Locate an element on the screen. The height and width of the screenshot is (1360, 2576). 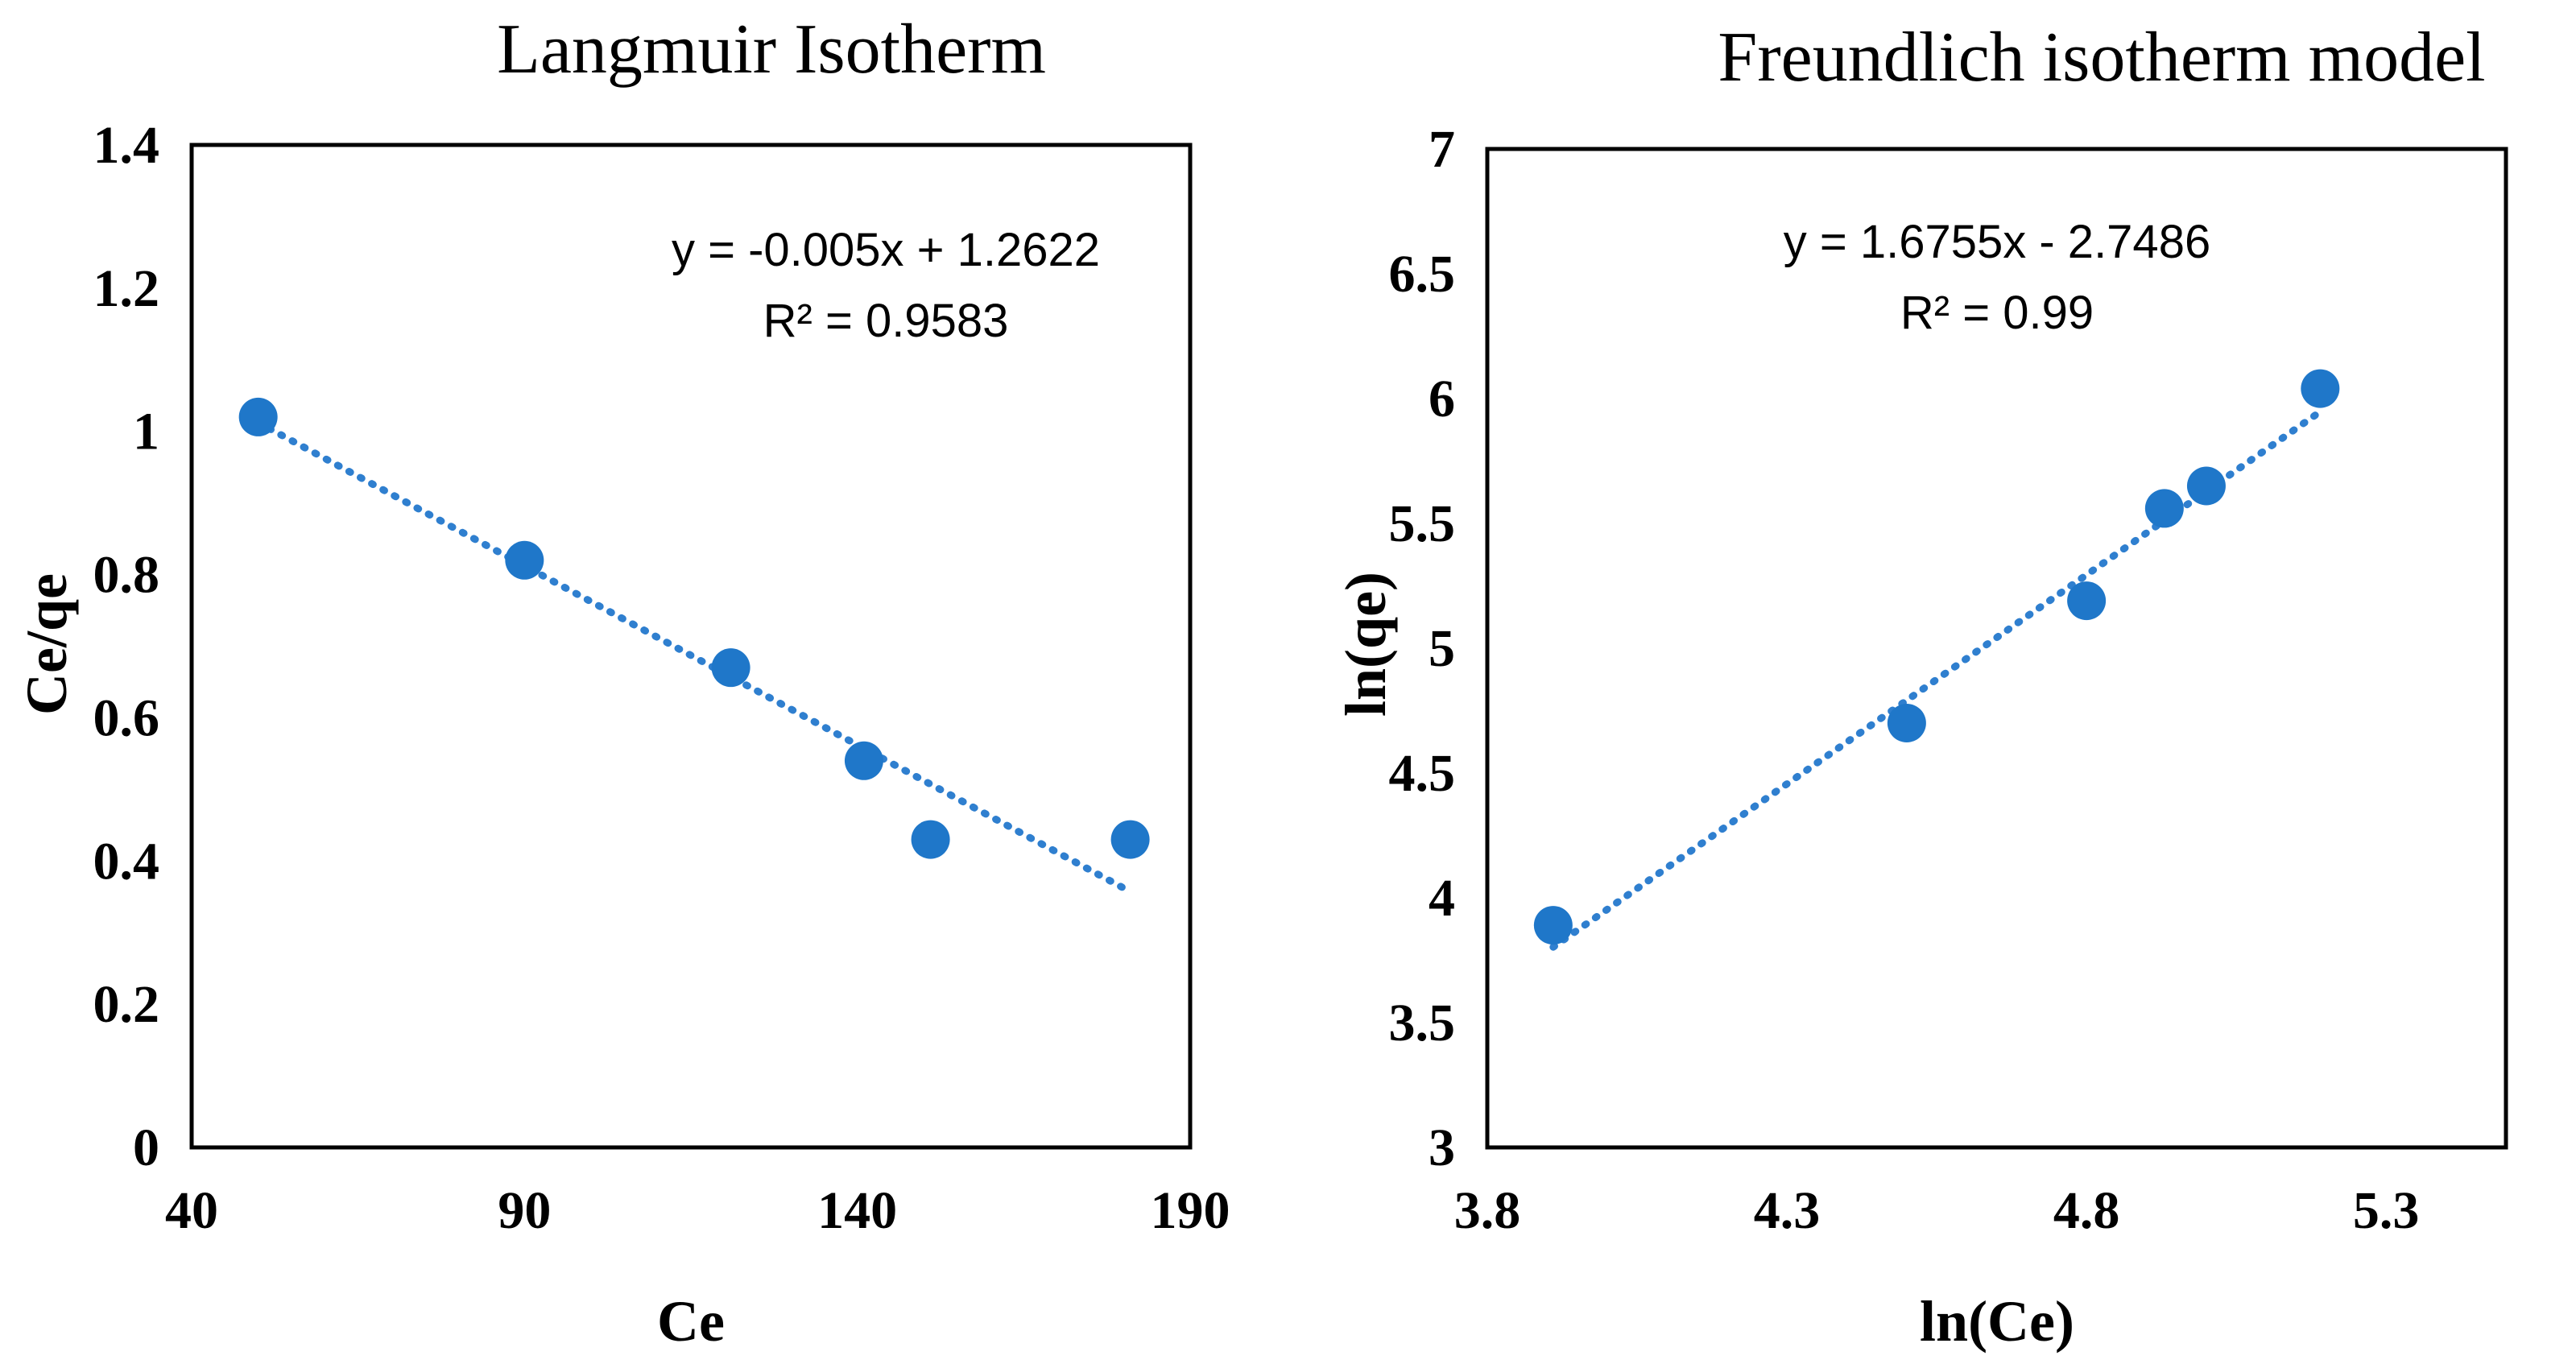
freundlich-y-tick-label: 4.5 is located at coordinates (1423, 773).